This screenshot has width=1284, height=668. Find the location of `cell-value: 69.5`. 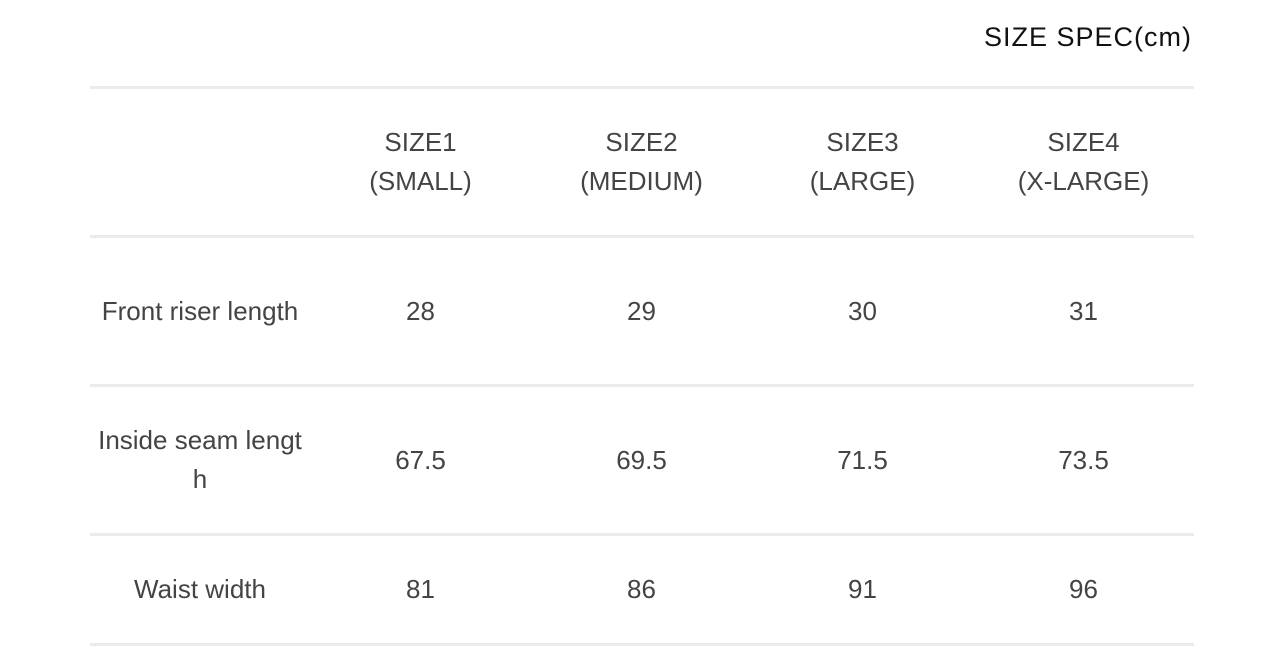

cell-value: 69.5 is located at coordinates (641, 460).